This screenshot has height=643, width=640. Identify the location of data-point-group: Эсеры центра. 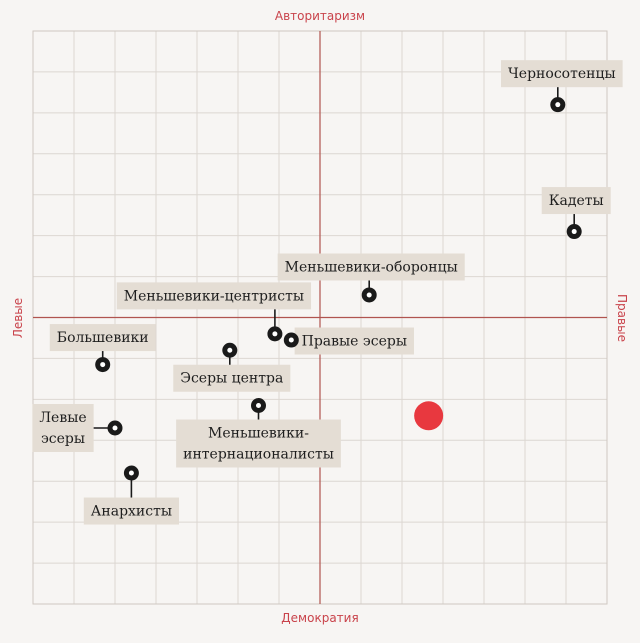
(232, 367).